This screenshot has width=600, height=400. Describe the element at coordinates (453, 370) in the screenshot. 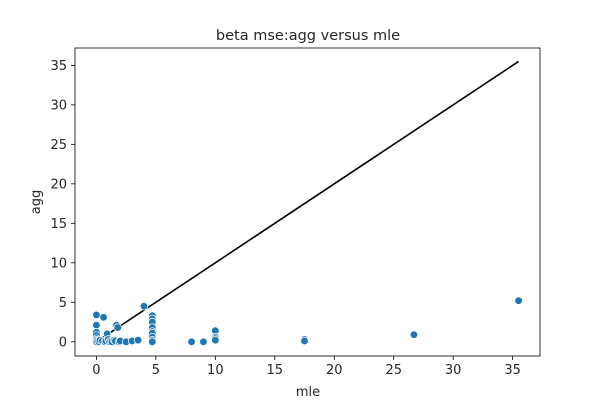

I see `x-tick-label: 30` at that location.